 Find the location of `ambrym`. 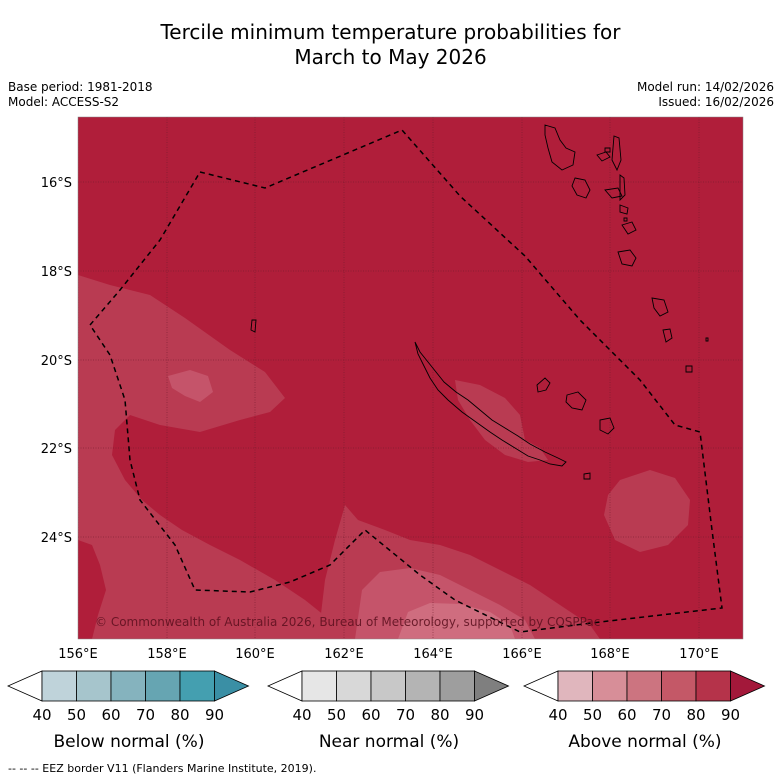

ambrym is located at coordinates (613, 193).